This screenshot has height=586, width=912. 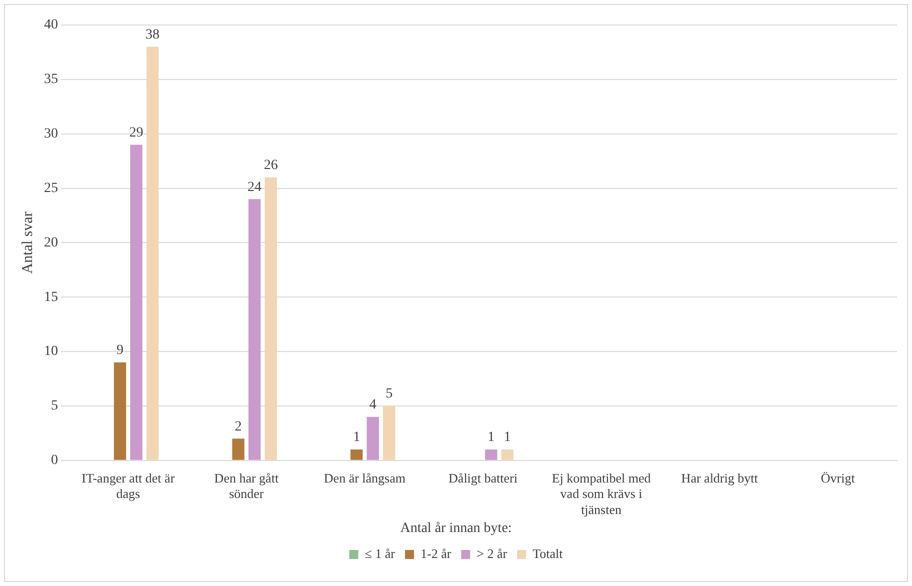 What do you see at coordinates (483, 478) in the screenshot?
I see `x-tick-label: Dåligt batteri` at bounding box center [483, 478].